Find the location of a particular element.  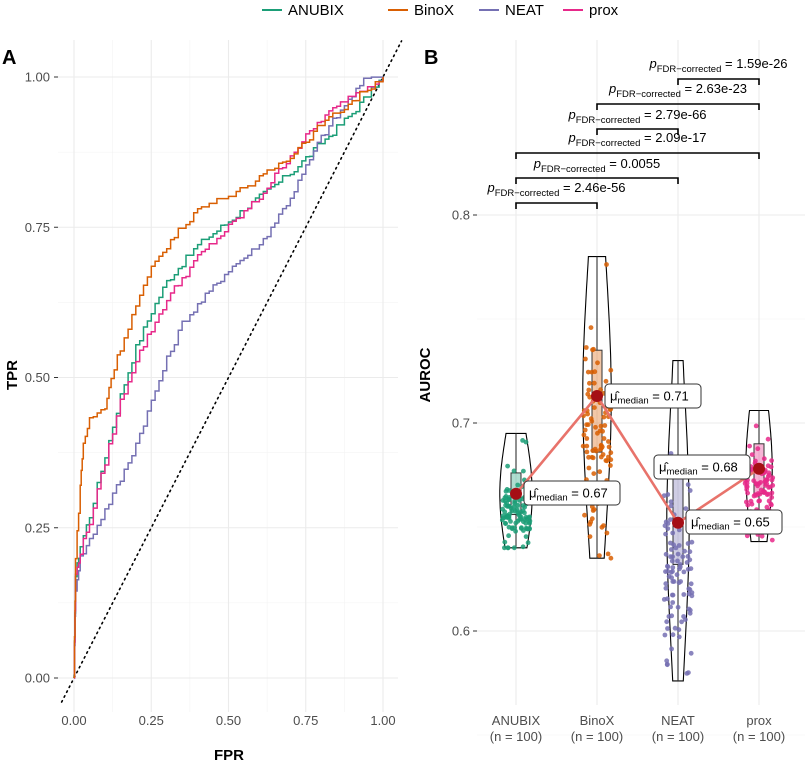

median-value: = 0.71 is located at coordinates (669, 396).